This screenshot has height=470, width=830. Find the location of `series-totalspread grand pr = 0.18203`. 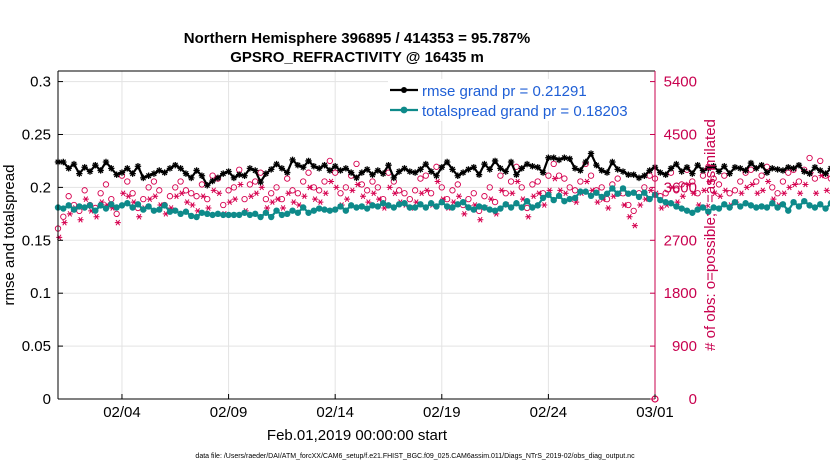

series-totalspread grand pr = 0.18203 is located at coordinates (442, 203).